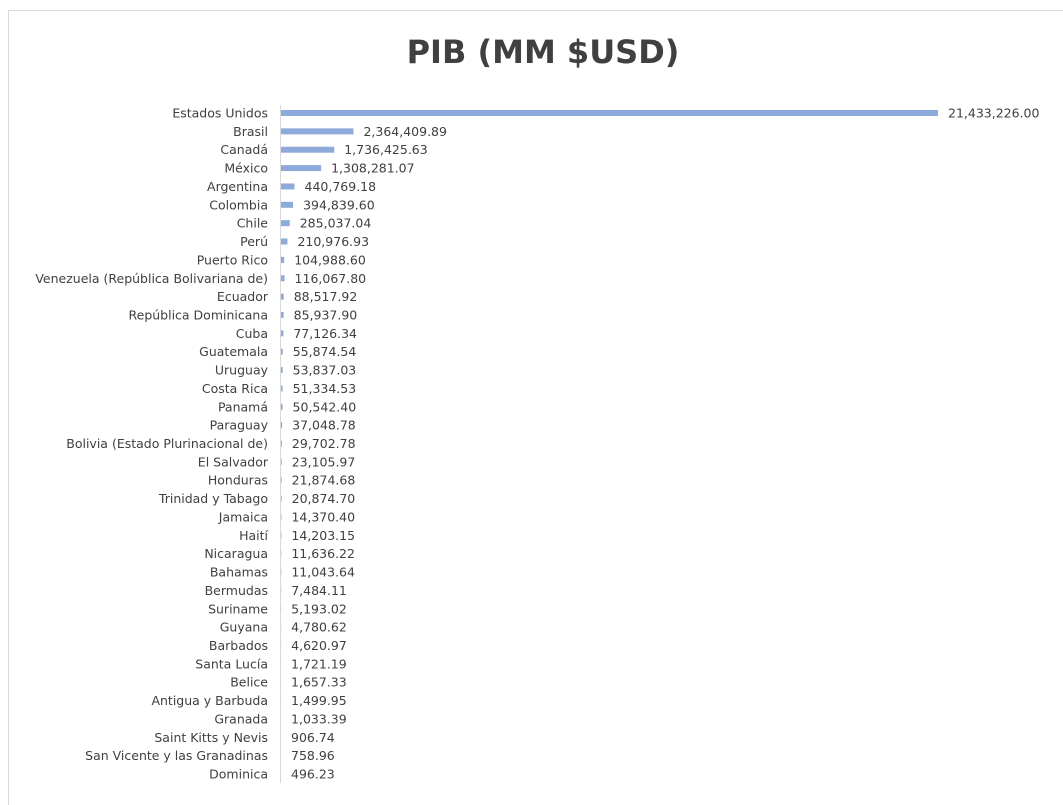 Image resolution: width=1063 pixels, height=805 pixels. Describe the element at coordinates (233, 351) in the screenshot. I see `category-label: Guatemala` at that location.